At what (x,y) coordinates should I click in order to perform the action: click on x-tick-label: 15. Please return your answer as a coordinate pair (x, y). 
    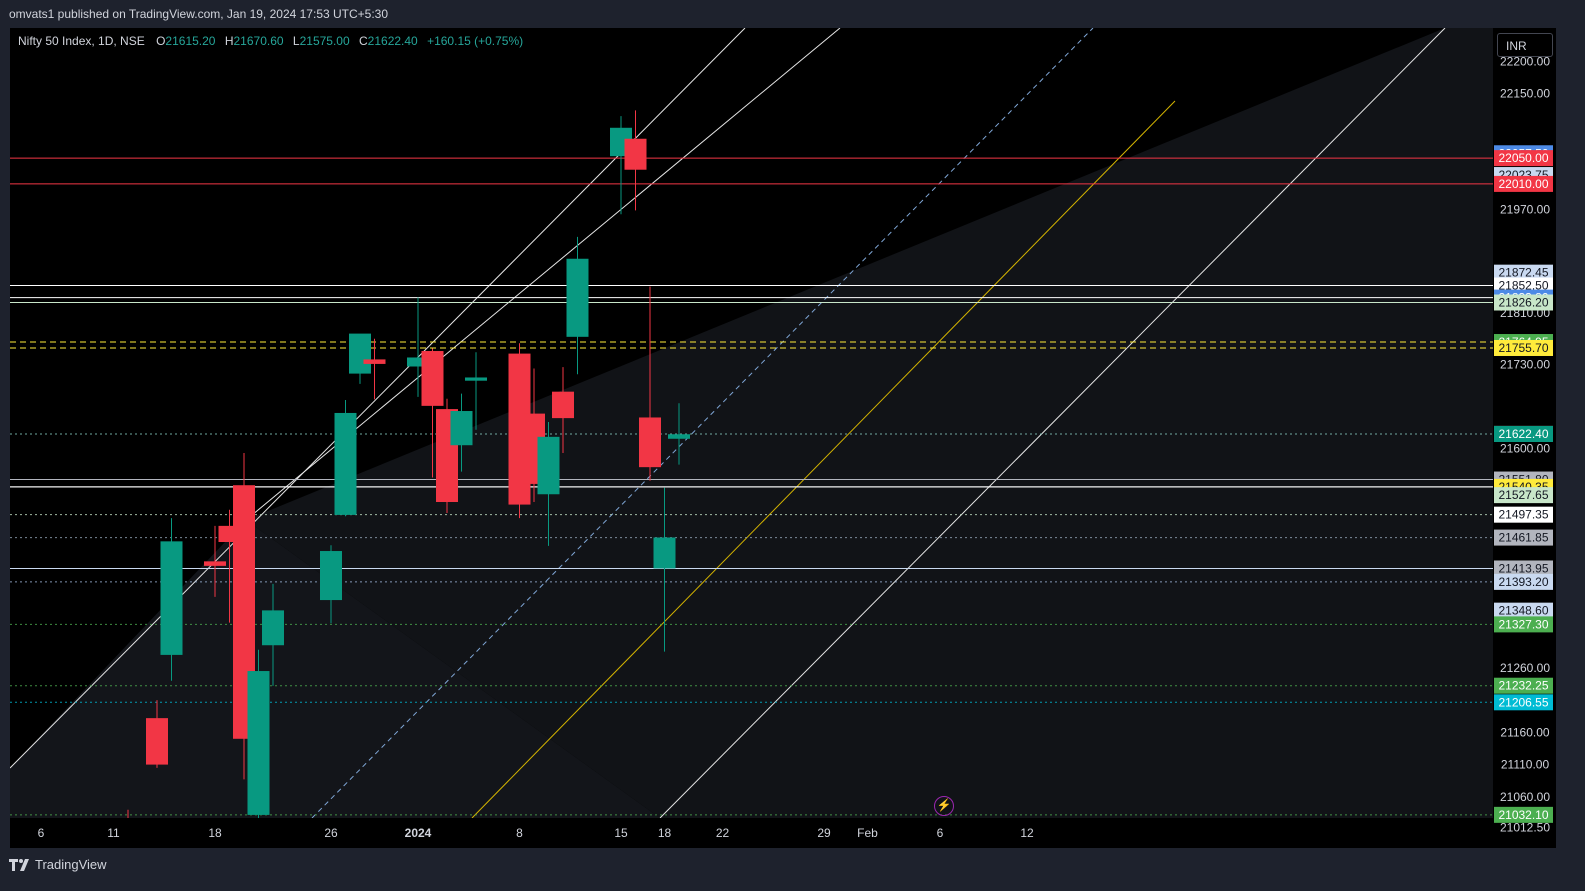
    Looking at the image, I should click on (621, 833).